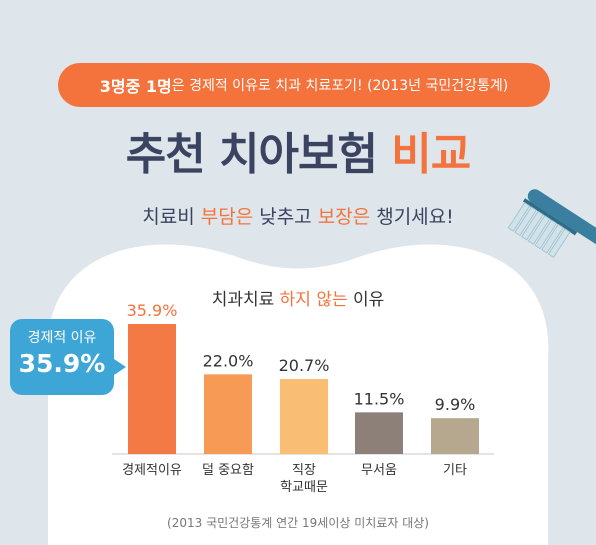  I want to click on chart-title-pre: 치과치료, so click(245, 300).